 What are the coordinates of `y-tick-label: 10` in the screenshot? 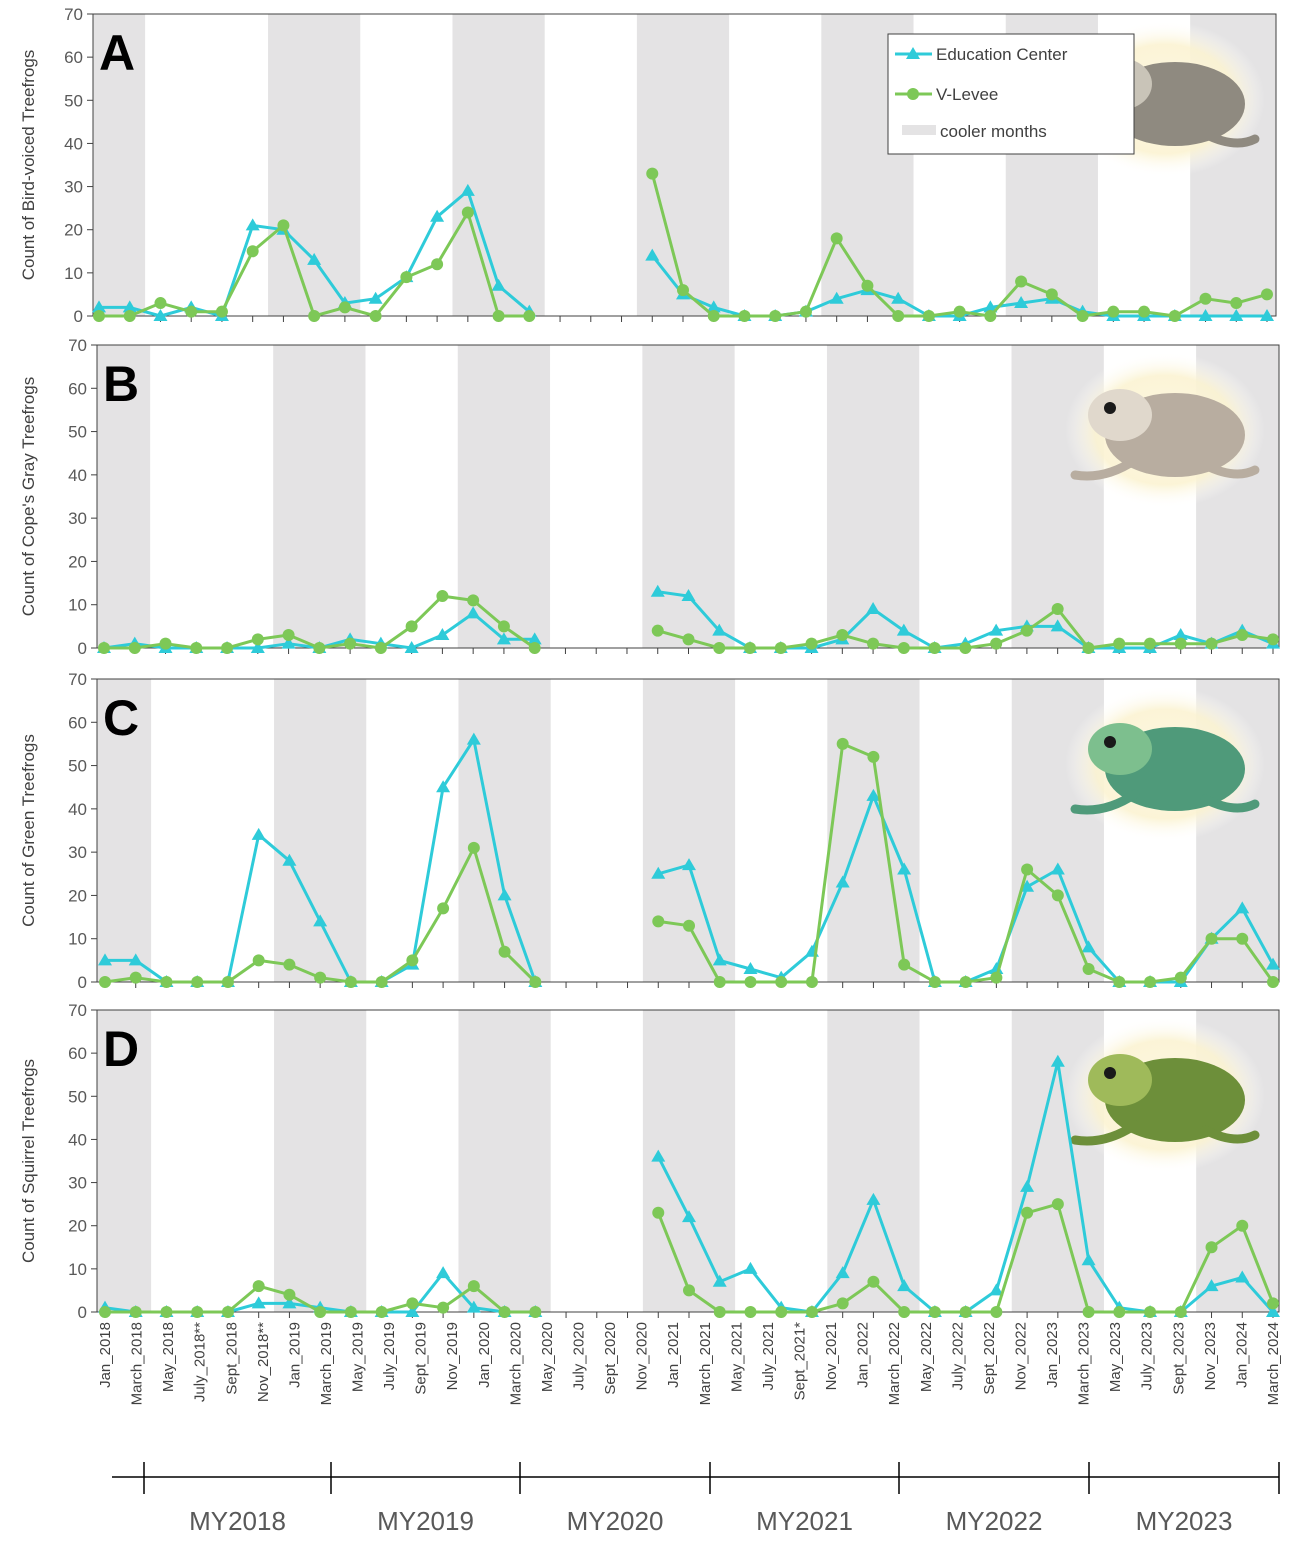 It's located at (77, 939).